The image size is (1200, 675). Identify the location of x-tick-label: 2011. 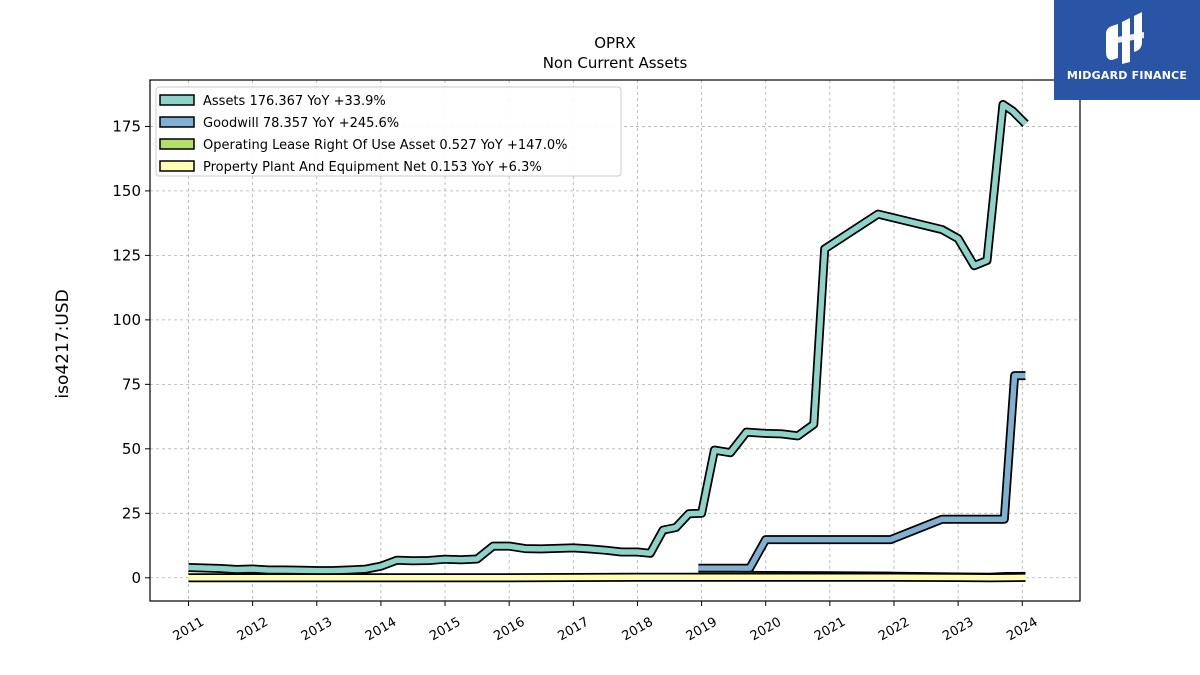
(189, 630).